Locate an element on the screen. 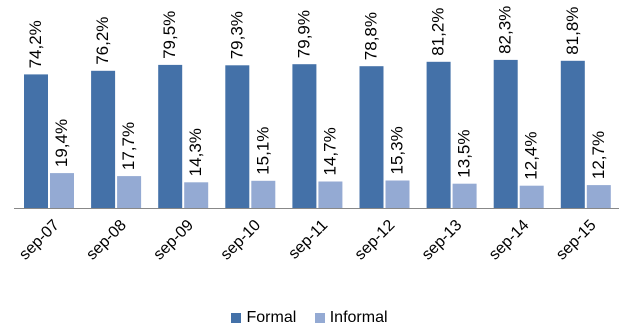 The height and width of the screenshot is (330, 619). legend-swatch-formal is located at coordinates (236, 318).